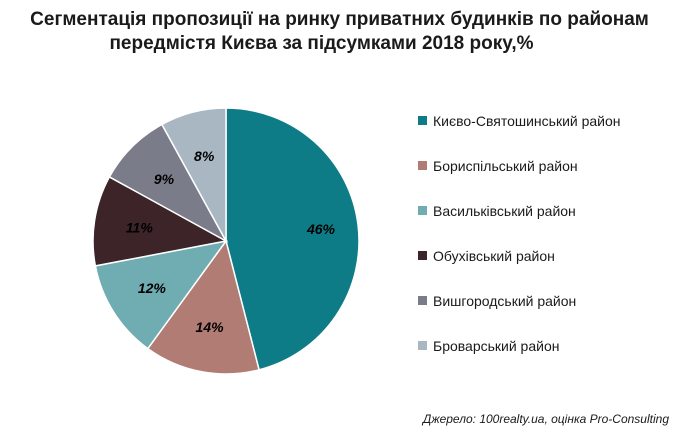 The image size is (679, 442). I want to click on slice-label-4: 11%, so click(140, 227).